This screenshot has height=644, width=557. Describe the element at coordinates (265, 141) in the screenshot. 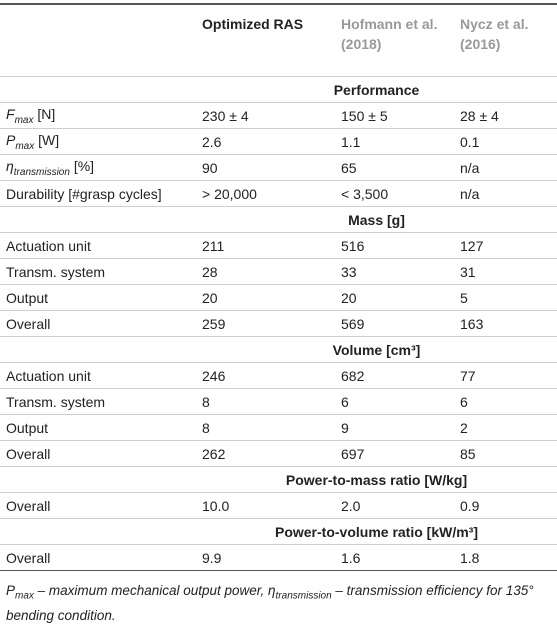

I see `cell: 2.6` at that location.